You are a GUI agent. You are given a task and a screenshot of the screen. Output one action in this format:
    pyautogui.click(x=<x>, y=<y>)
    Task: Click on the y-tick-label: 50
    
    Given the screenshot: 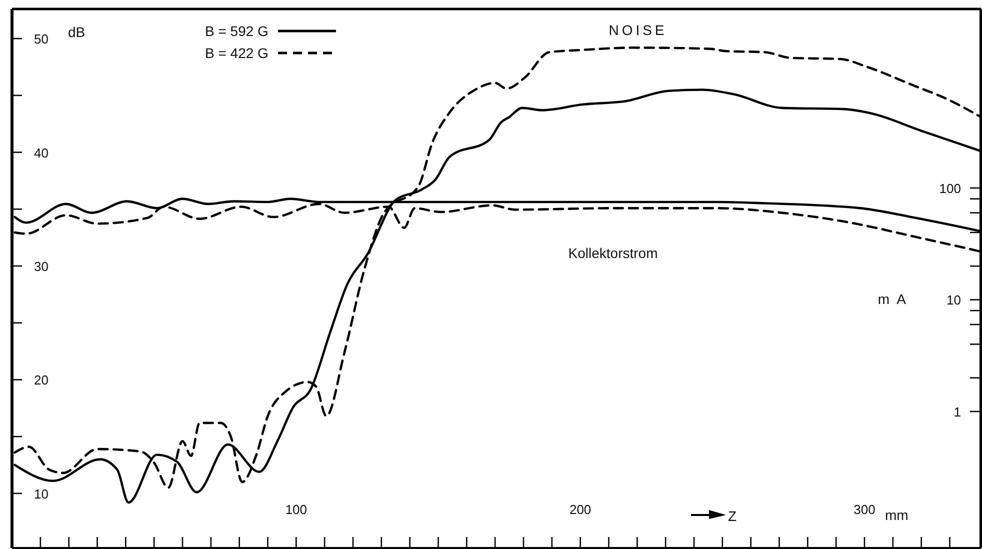 What is the action you would take?
    pyautogui.click(x=41, y=39)
    